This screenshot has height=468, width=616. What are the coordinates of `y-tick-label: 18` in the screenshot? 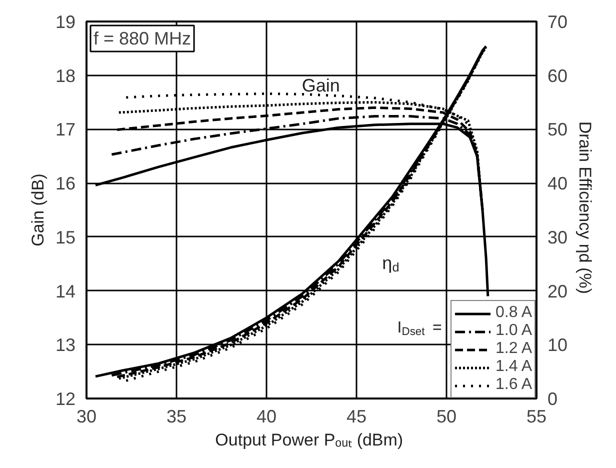 It's located at (65, 76).